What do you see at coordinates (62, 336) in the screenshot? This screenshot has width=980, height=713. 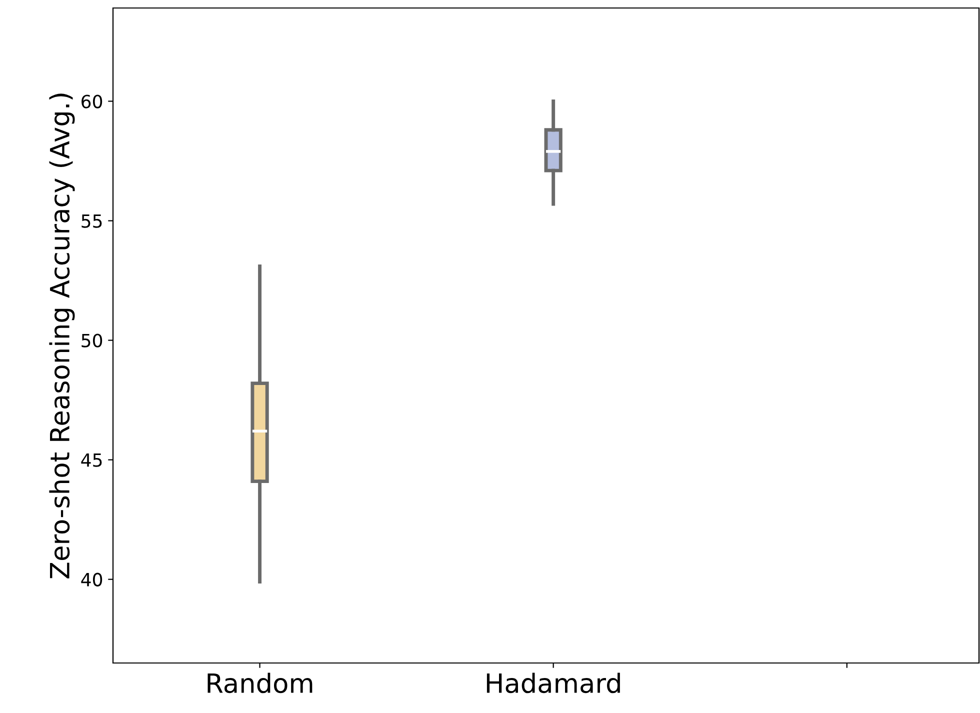 I see `y-axis-title: Zero-shot Reasoning Accuracy (Avg.)` at bounding box center [62, 336].